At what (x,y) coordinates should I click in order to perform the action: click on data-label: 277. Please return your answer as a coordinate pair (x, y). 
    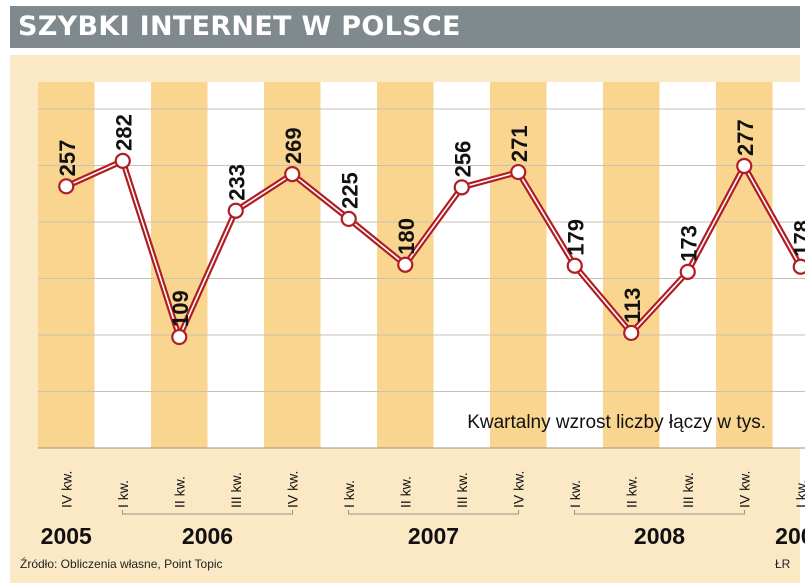
    Looking at the image, I should click on (745, 137).